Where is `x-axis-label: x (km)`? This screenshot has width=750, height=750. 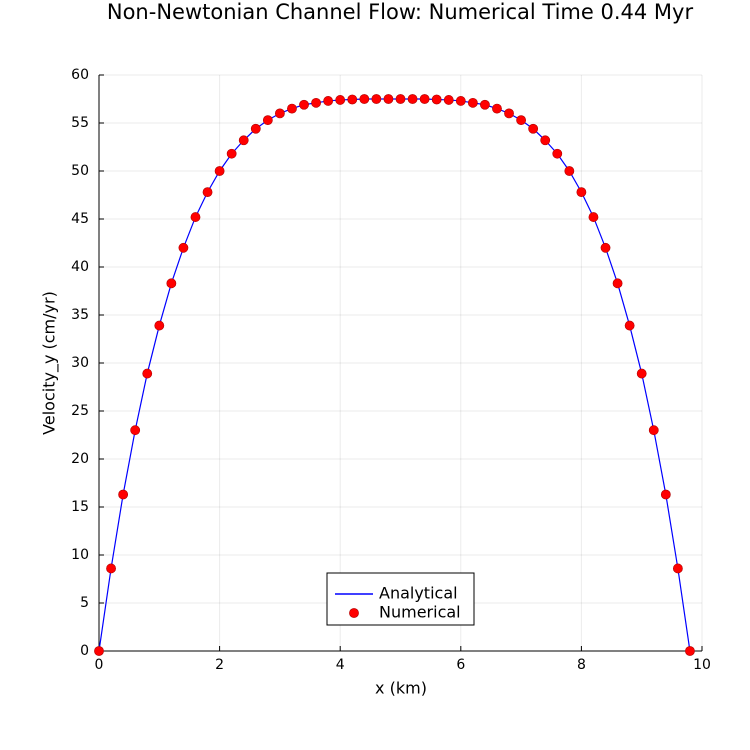 x-axis-label: x (km) is located at coordinates (401, 688).